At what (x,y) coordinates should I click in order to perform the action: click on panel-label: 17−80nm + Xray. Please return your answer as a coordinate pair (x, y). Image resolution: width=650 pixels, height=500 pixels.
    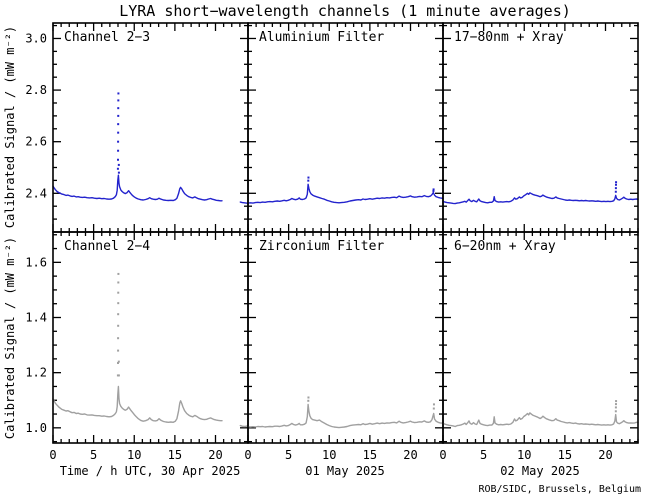
    Looking at the image, I should click on (509, 37).